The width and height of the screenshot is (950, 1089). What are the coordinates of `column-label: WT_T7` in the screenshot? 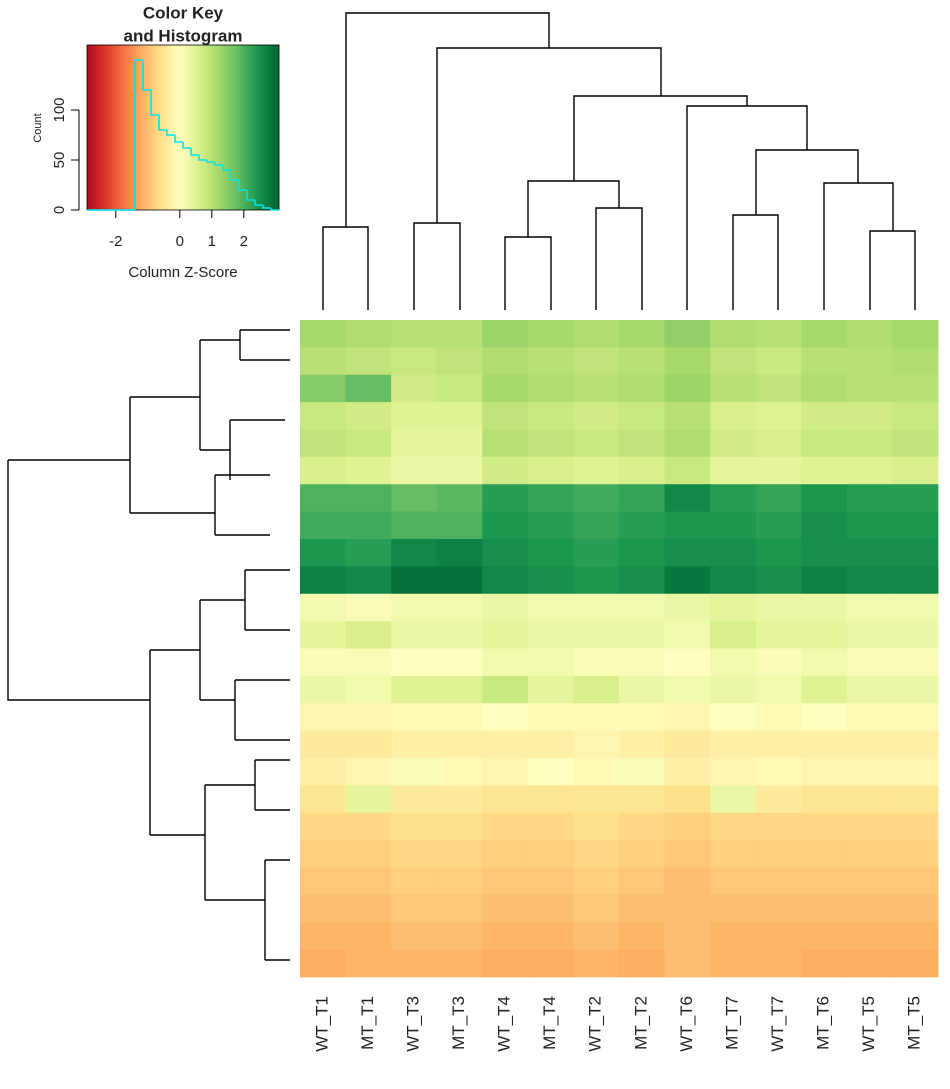 It's located at (777, 1024).